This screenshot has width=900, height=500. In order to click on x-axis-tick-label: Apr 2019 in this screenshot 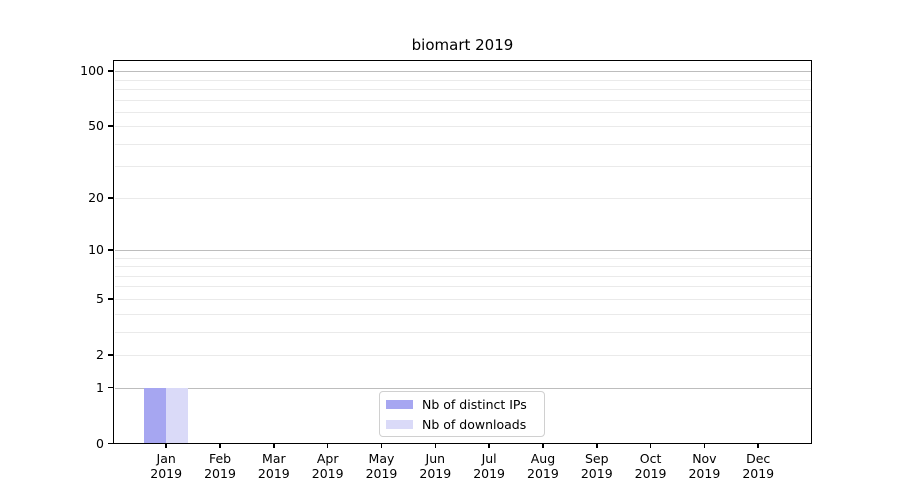, I will do `click(327, 466)`.